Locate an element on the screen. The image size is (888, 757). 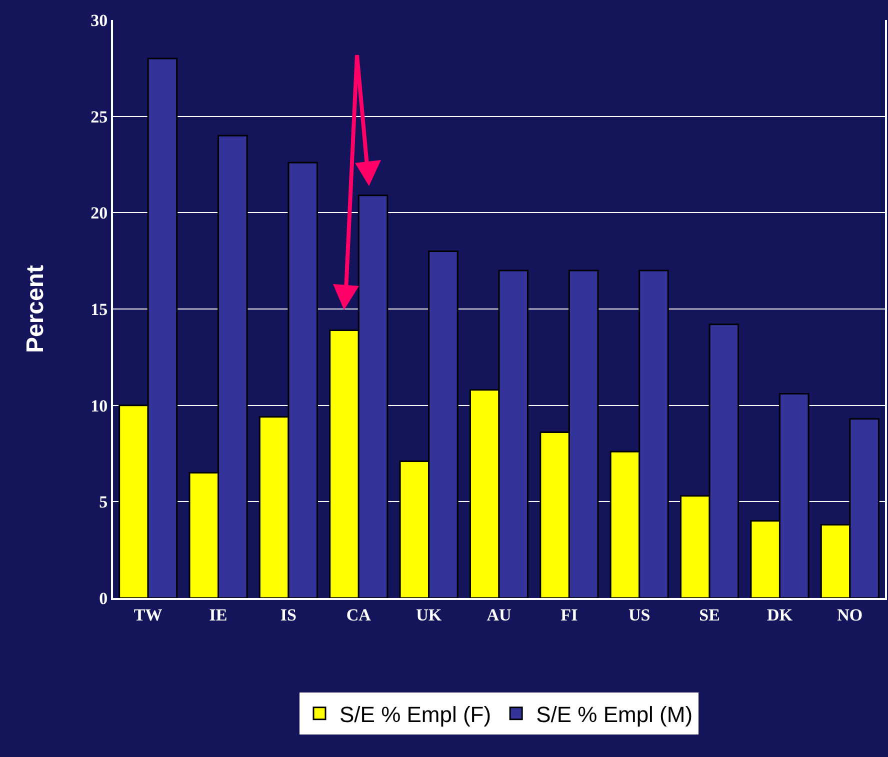
x-tick-label: UK is located at coordinates (429, 614).